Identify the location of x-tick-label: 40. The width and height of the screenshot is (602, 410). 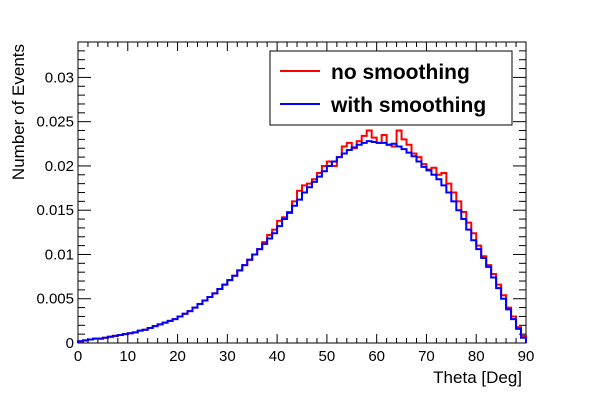
(277, 356).